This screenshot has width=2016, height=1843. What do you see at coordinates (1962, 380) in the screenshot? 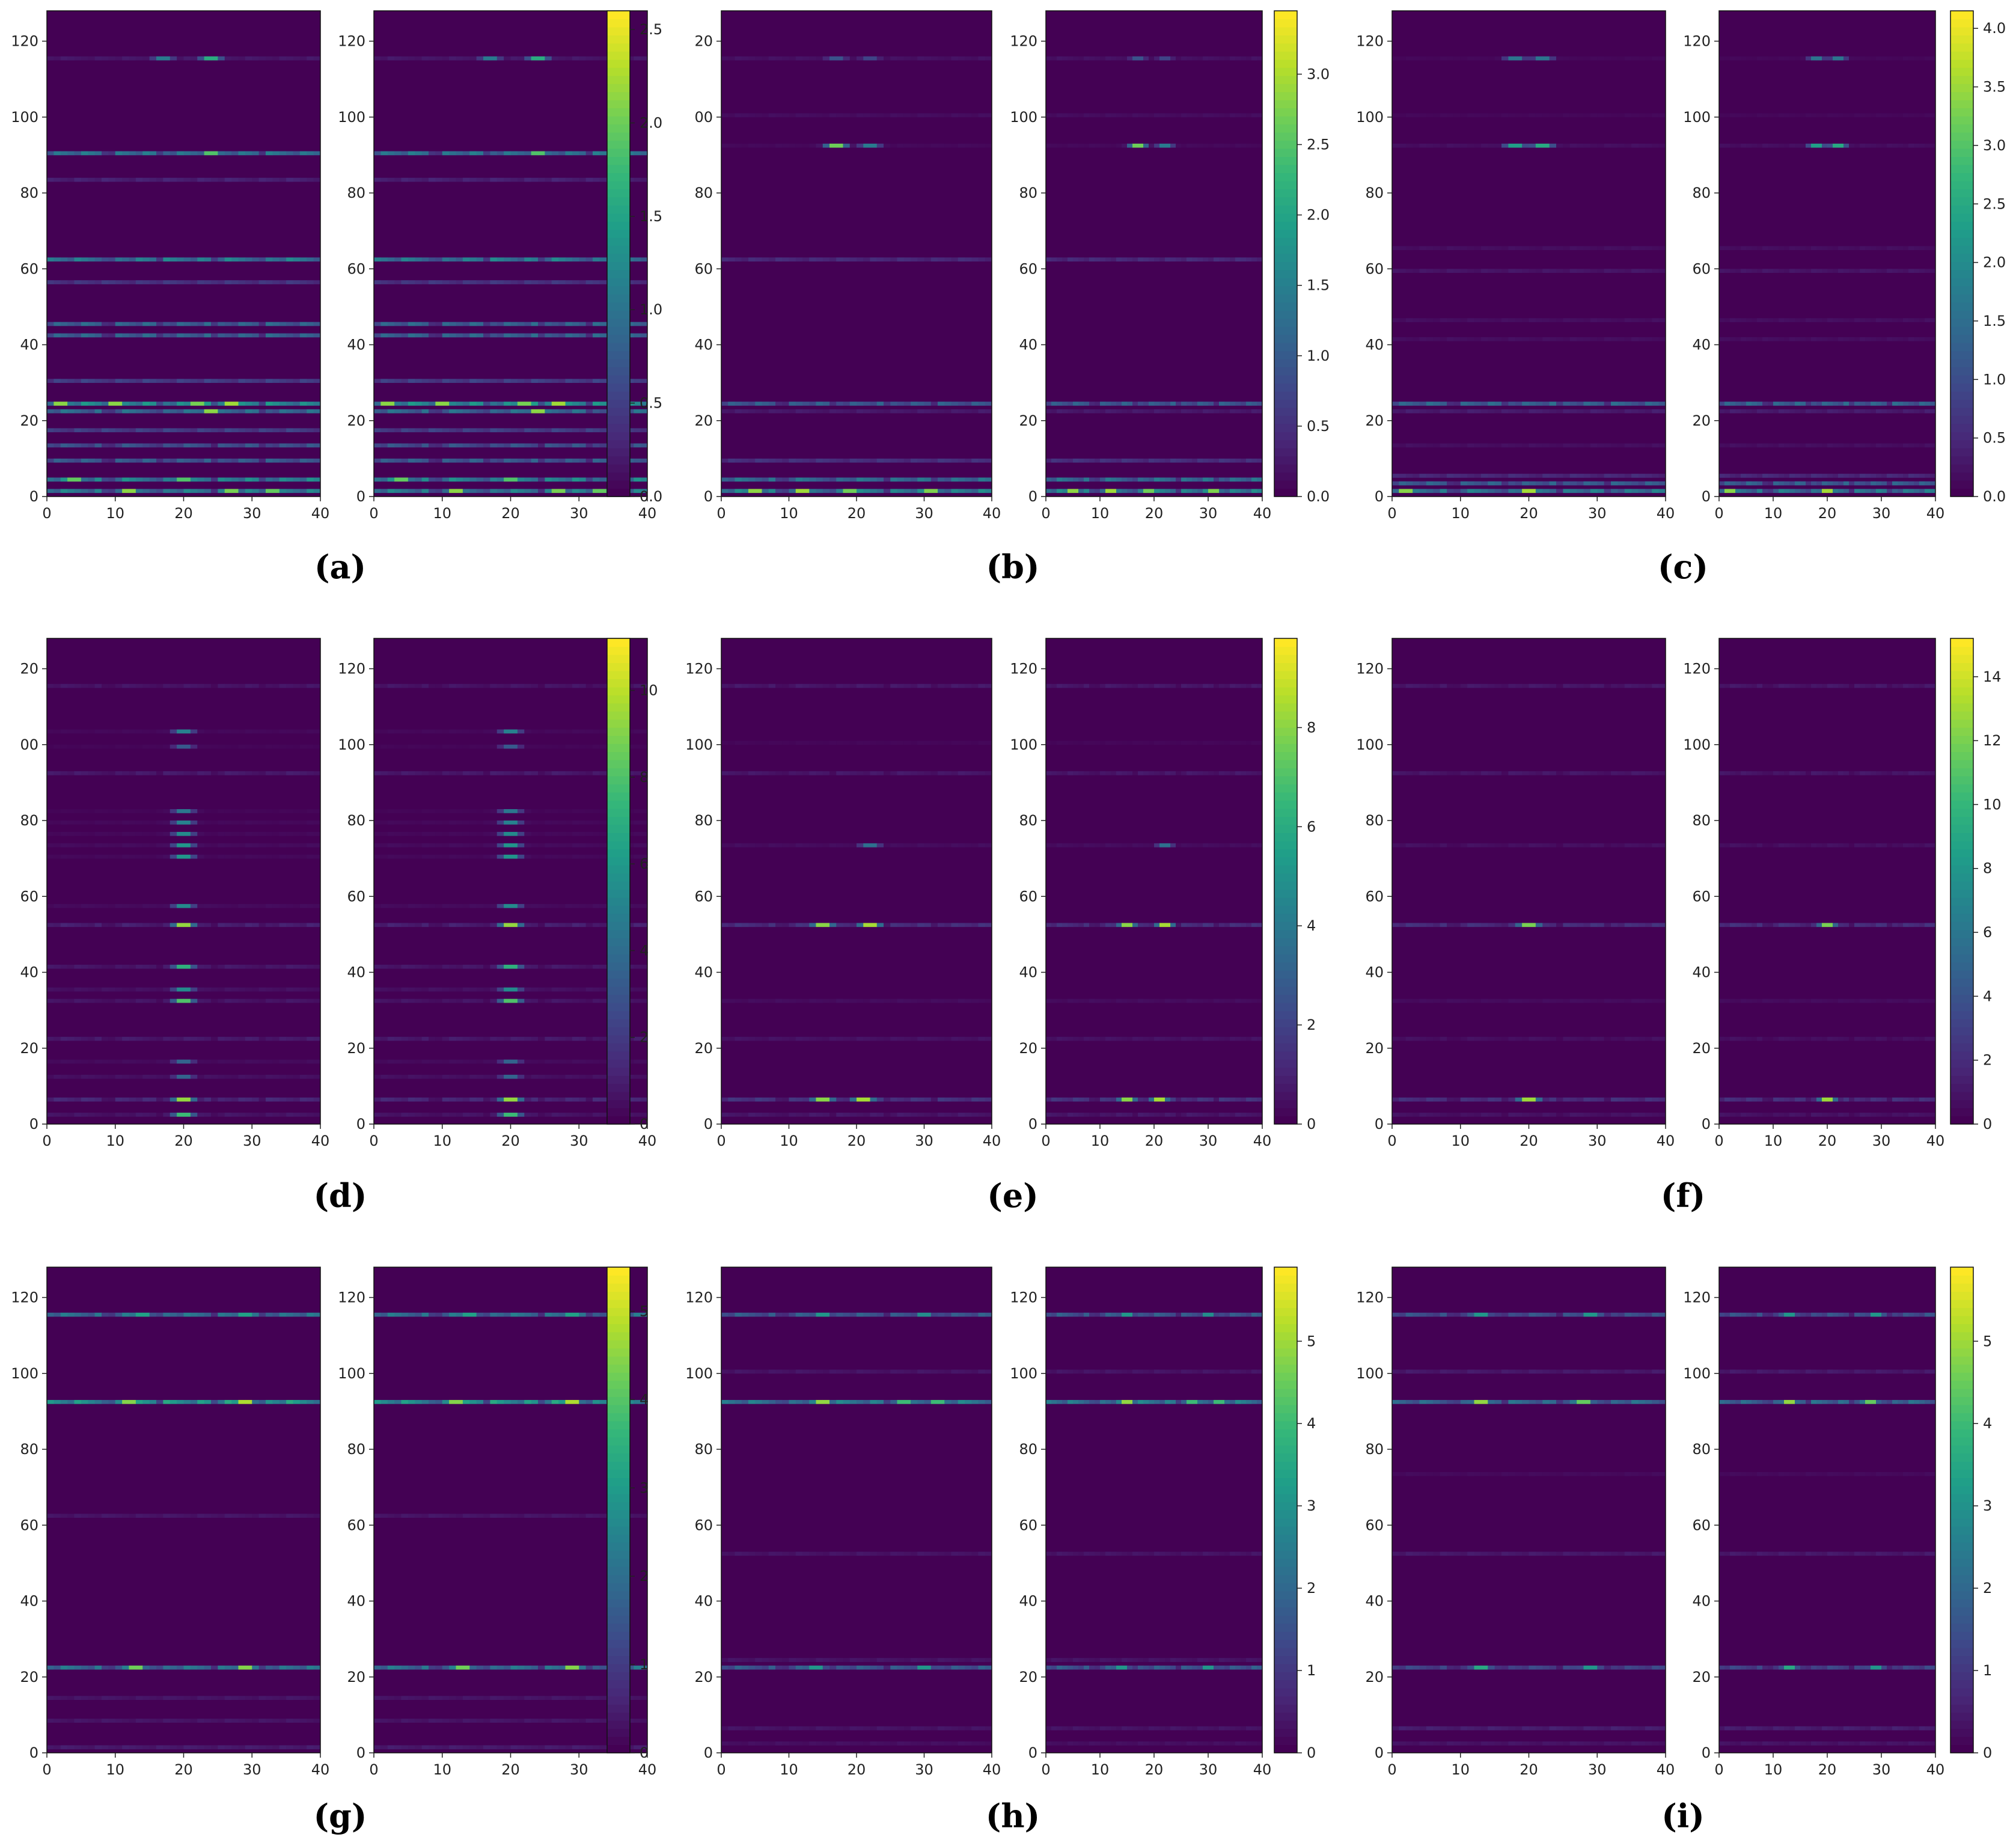
I see `panel-c-colorbar-segment` at bounding box center [1962, 380].